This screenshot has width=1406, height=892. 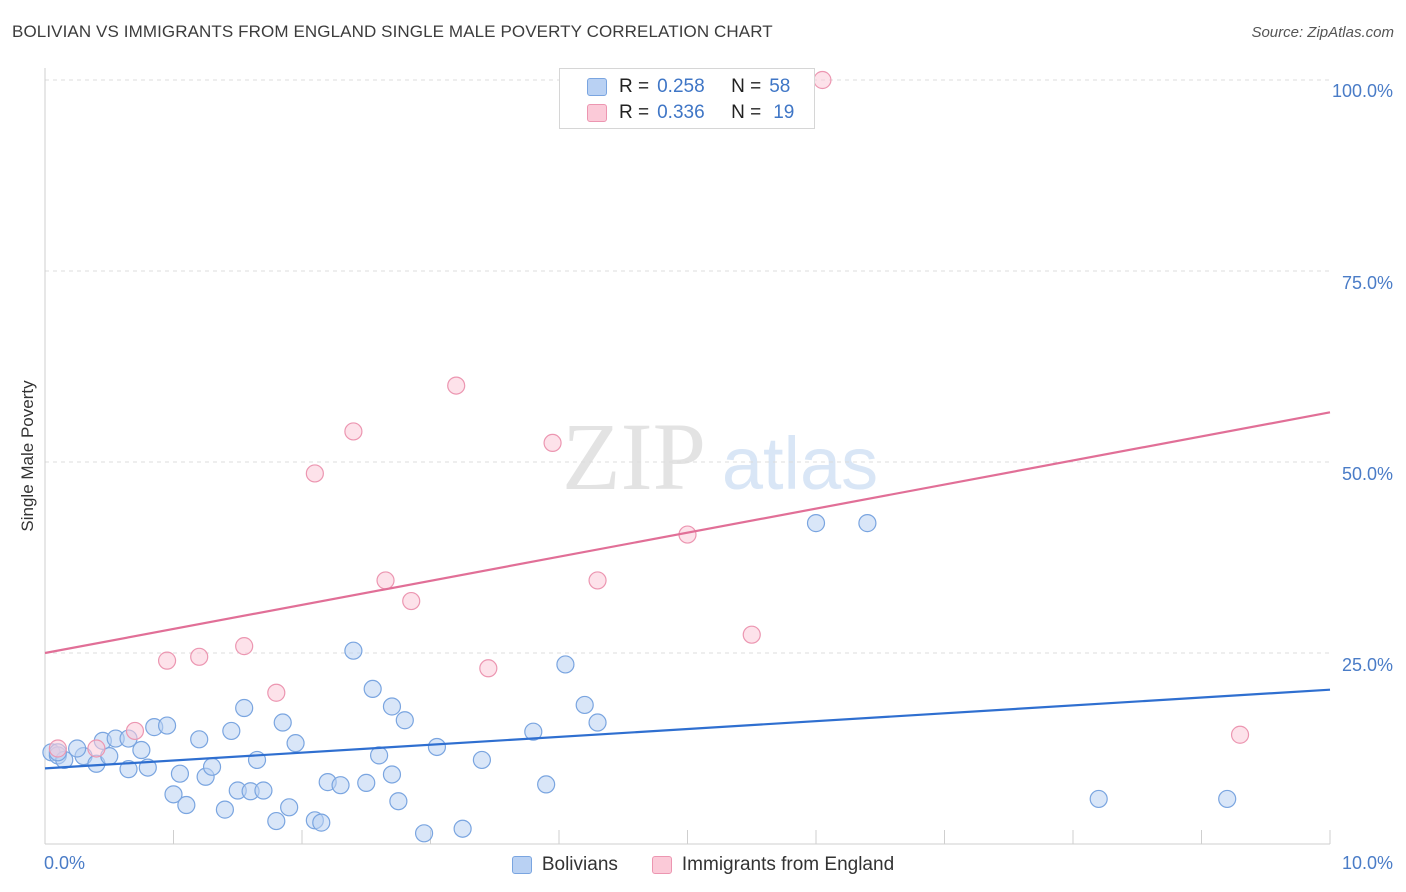 I want to click on legend-swatch-blue, so click(x=521, y=865).